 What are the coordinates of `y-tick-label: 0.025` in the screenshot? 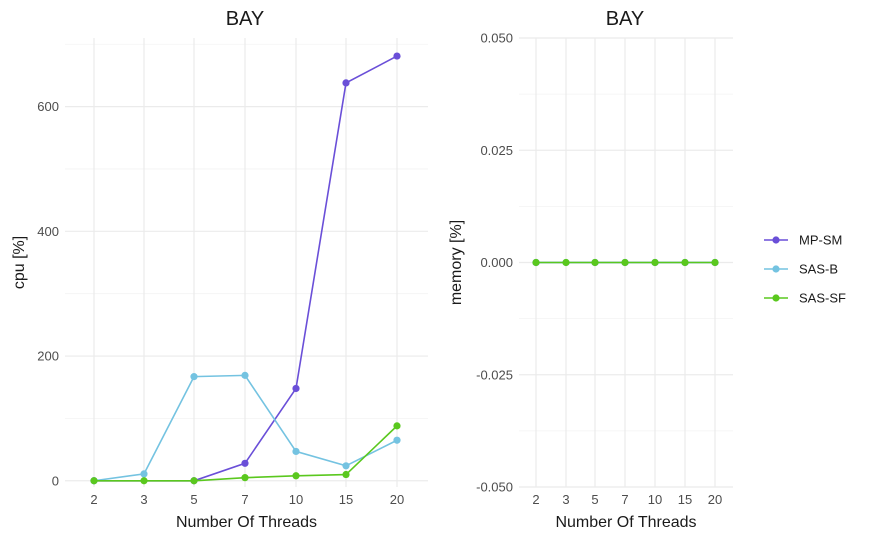 It's located at (496, 150).